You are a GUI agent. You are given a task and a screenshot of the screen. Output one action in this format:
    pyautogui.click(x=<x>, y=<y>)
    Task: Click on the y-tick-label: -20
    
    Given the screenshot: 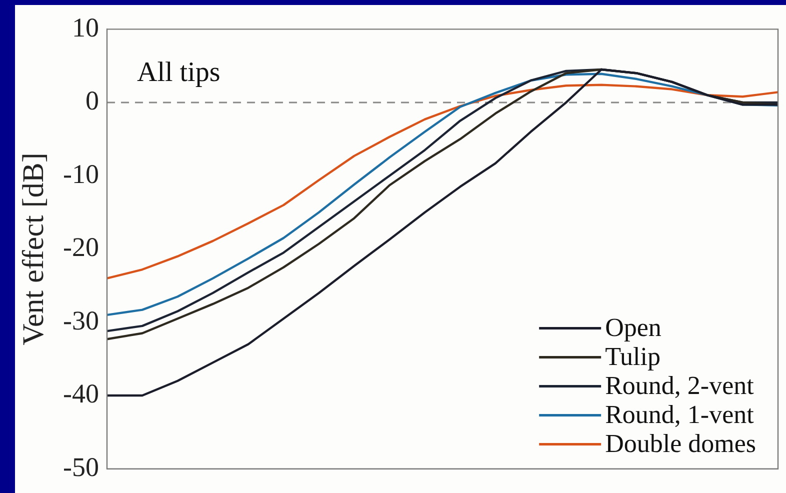 What is the action you would take?
    pyautogui.click(x=80, y=247)
    